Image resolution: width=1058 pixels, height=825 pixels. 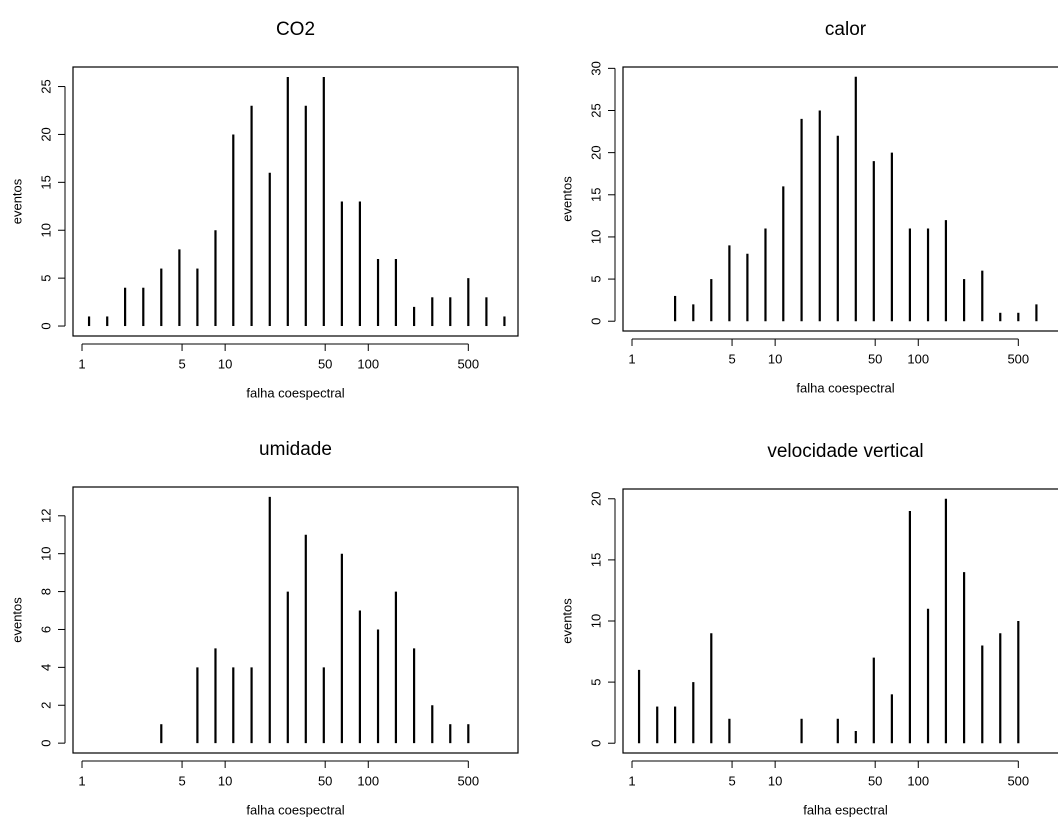 I want to click on x-axis-label: falha espectral, so click(x=845, y=809).